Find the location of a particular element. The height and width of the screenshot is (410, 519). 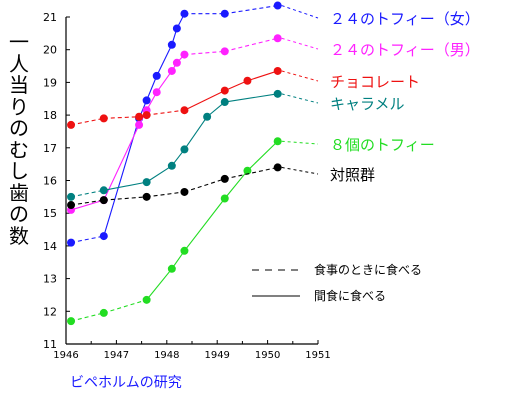

y-axis-label-char: 数 is located at coordinates (19, 235).